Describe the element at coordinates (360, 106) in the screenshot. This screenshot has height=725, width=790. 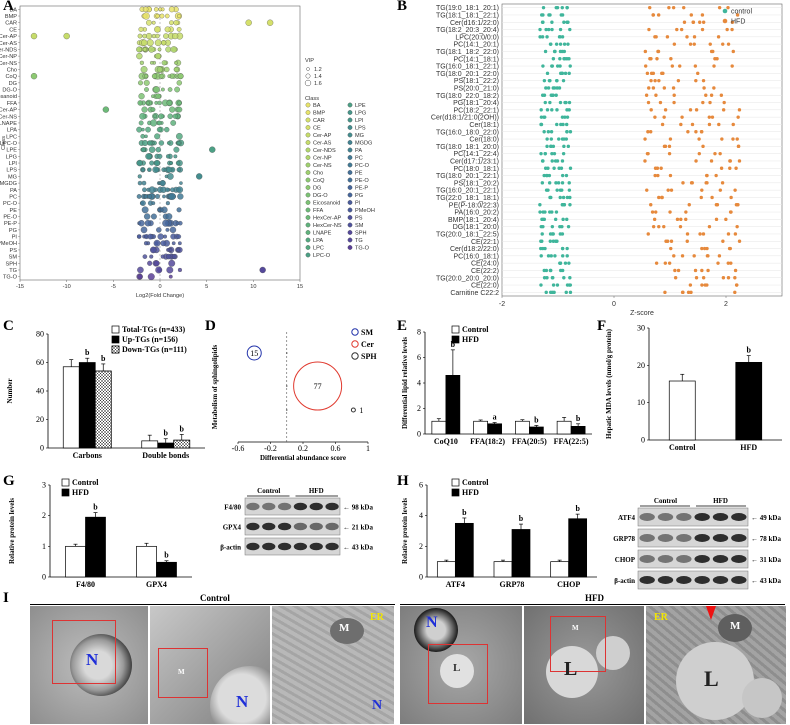
I see `class-legend-label: LPE` at that location.